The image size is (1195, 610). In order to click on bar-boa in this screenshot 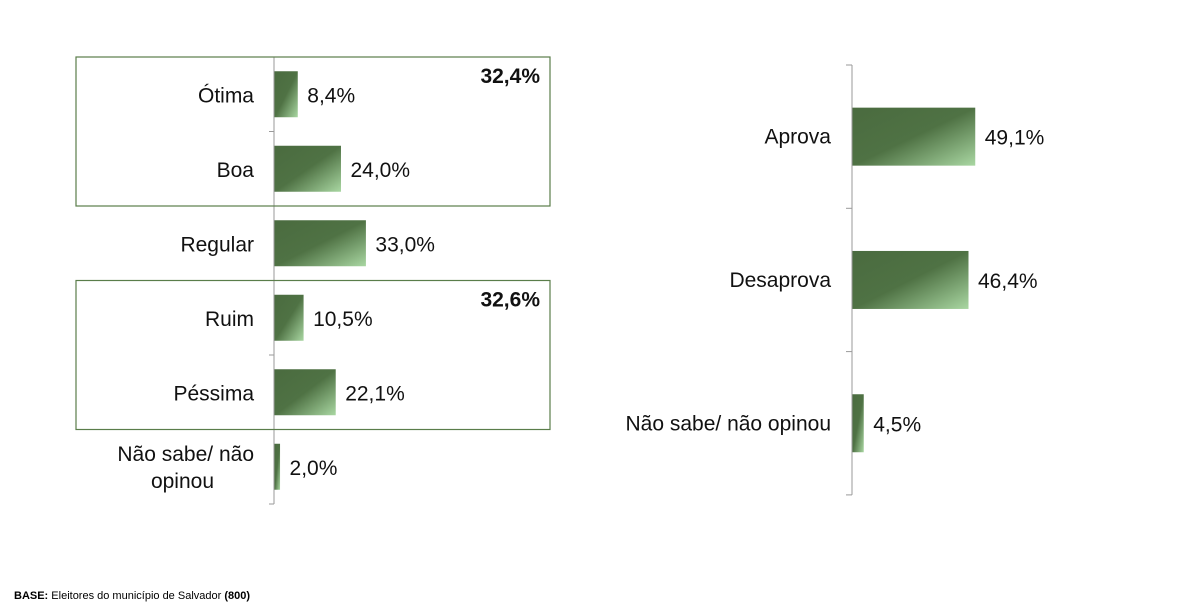, I will do `click(307, 168)`.